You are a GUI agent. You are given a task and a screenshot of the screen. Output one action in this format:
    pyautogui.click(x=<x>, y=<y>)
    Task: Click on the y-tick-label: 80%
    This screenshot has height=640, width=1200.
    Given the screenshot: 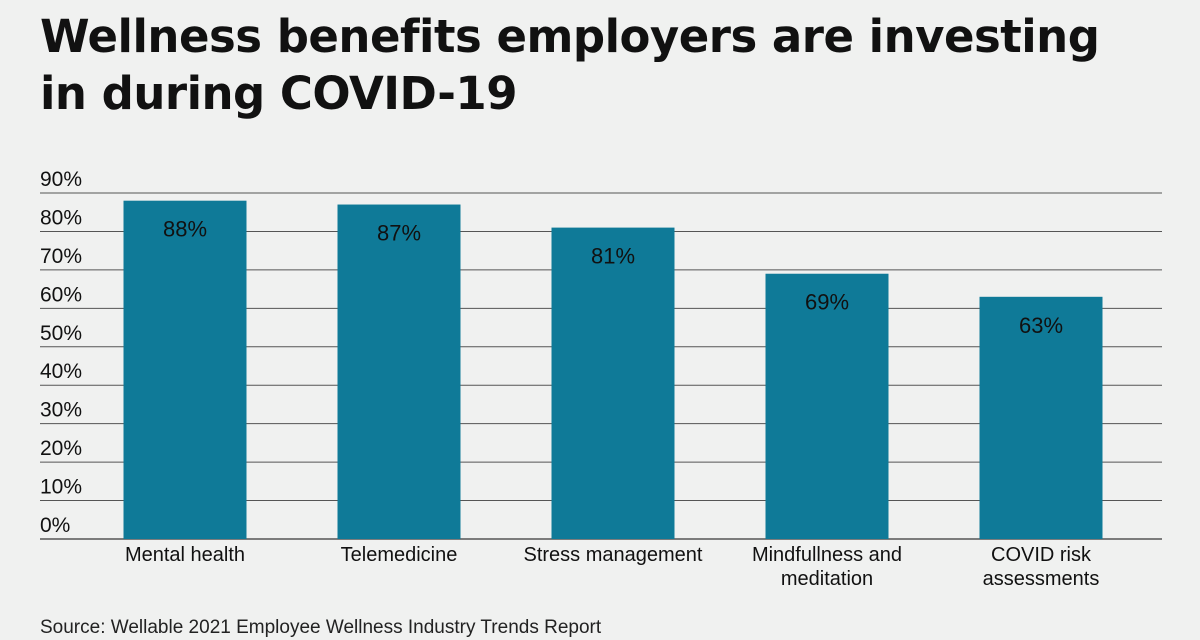 What is the action you would take?
    pyautogui.click(x=61, y=217)
    